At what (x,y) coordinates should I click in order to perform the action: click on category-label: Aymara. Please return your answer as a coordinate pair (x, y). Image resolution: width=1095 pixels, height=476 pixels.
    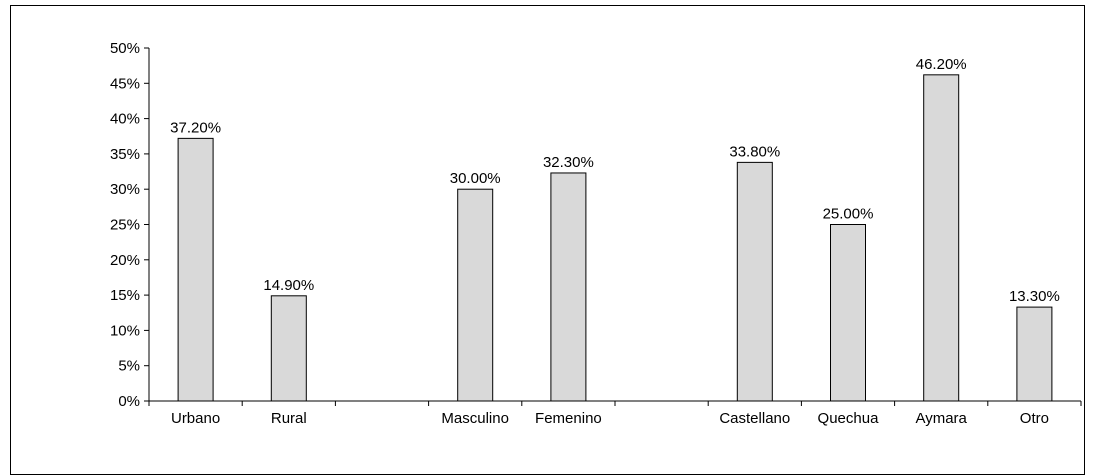
    Looking at the image, I should click on (941, 418).